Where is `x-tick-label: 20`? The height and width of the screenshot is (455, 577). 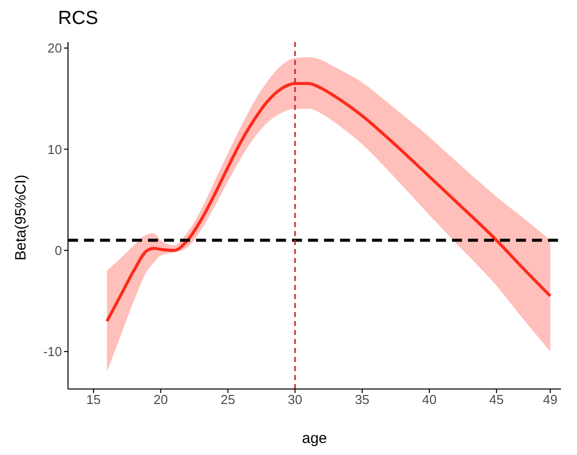
x-tick-label: 20 is located at coordinates (160, 400).